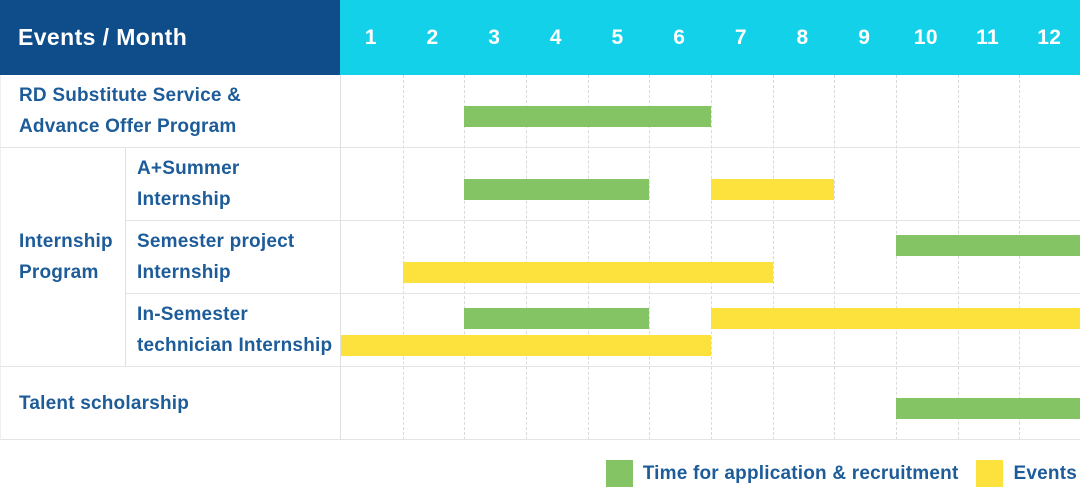 This screenshot has height=494, width=1080. What do you see at coordinates (740, 37) in the screenshot?
I see `month-header-7: 7` at bounding box center [740, 37].